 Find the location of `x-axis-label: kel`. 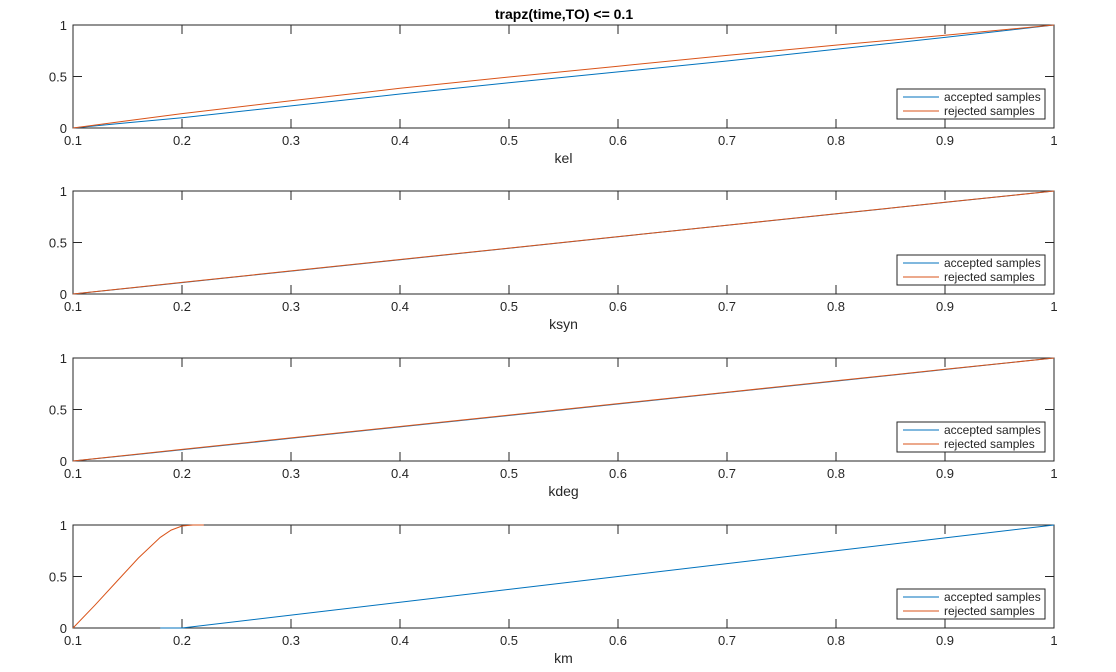

x-axis-label: kel is located at coordinates (564, 158).